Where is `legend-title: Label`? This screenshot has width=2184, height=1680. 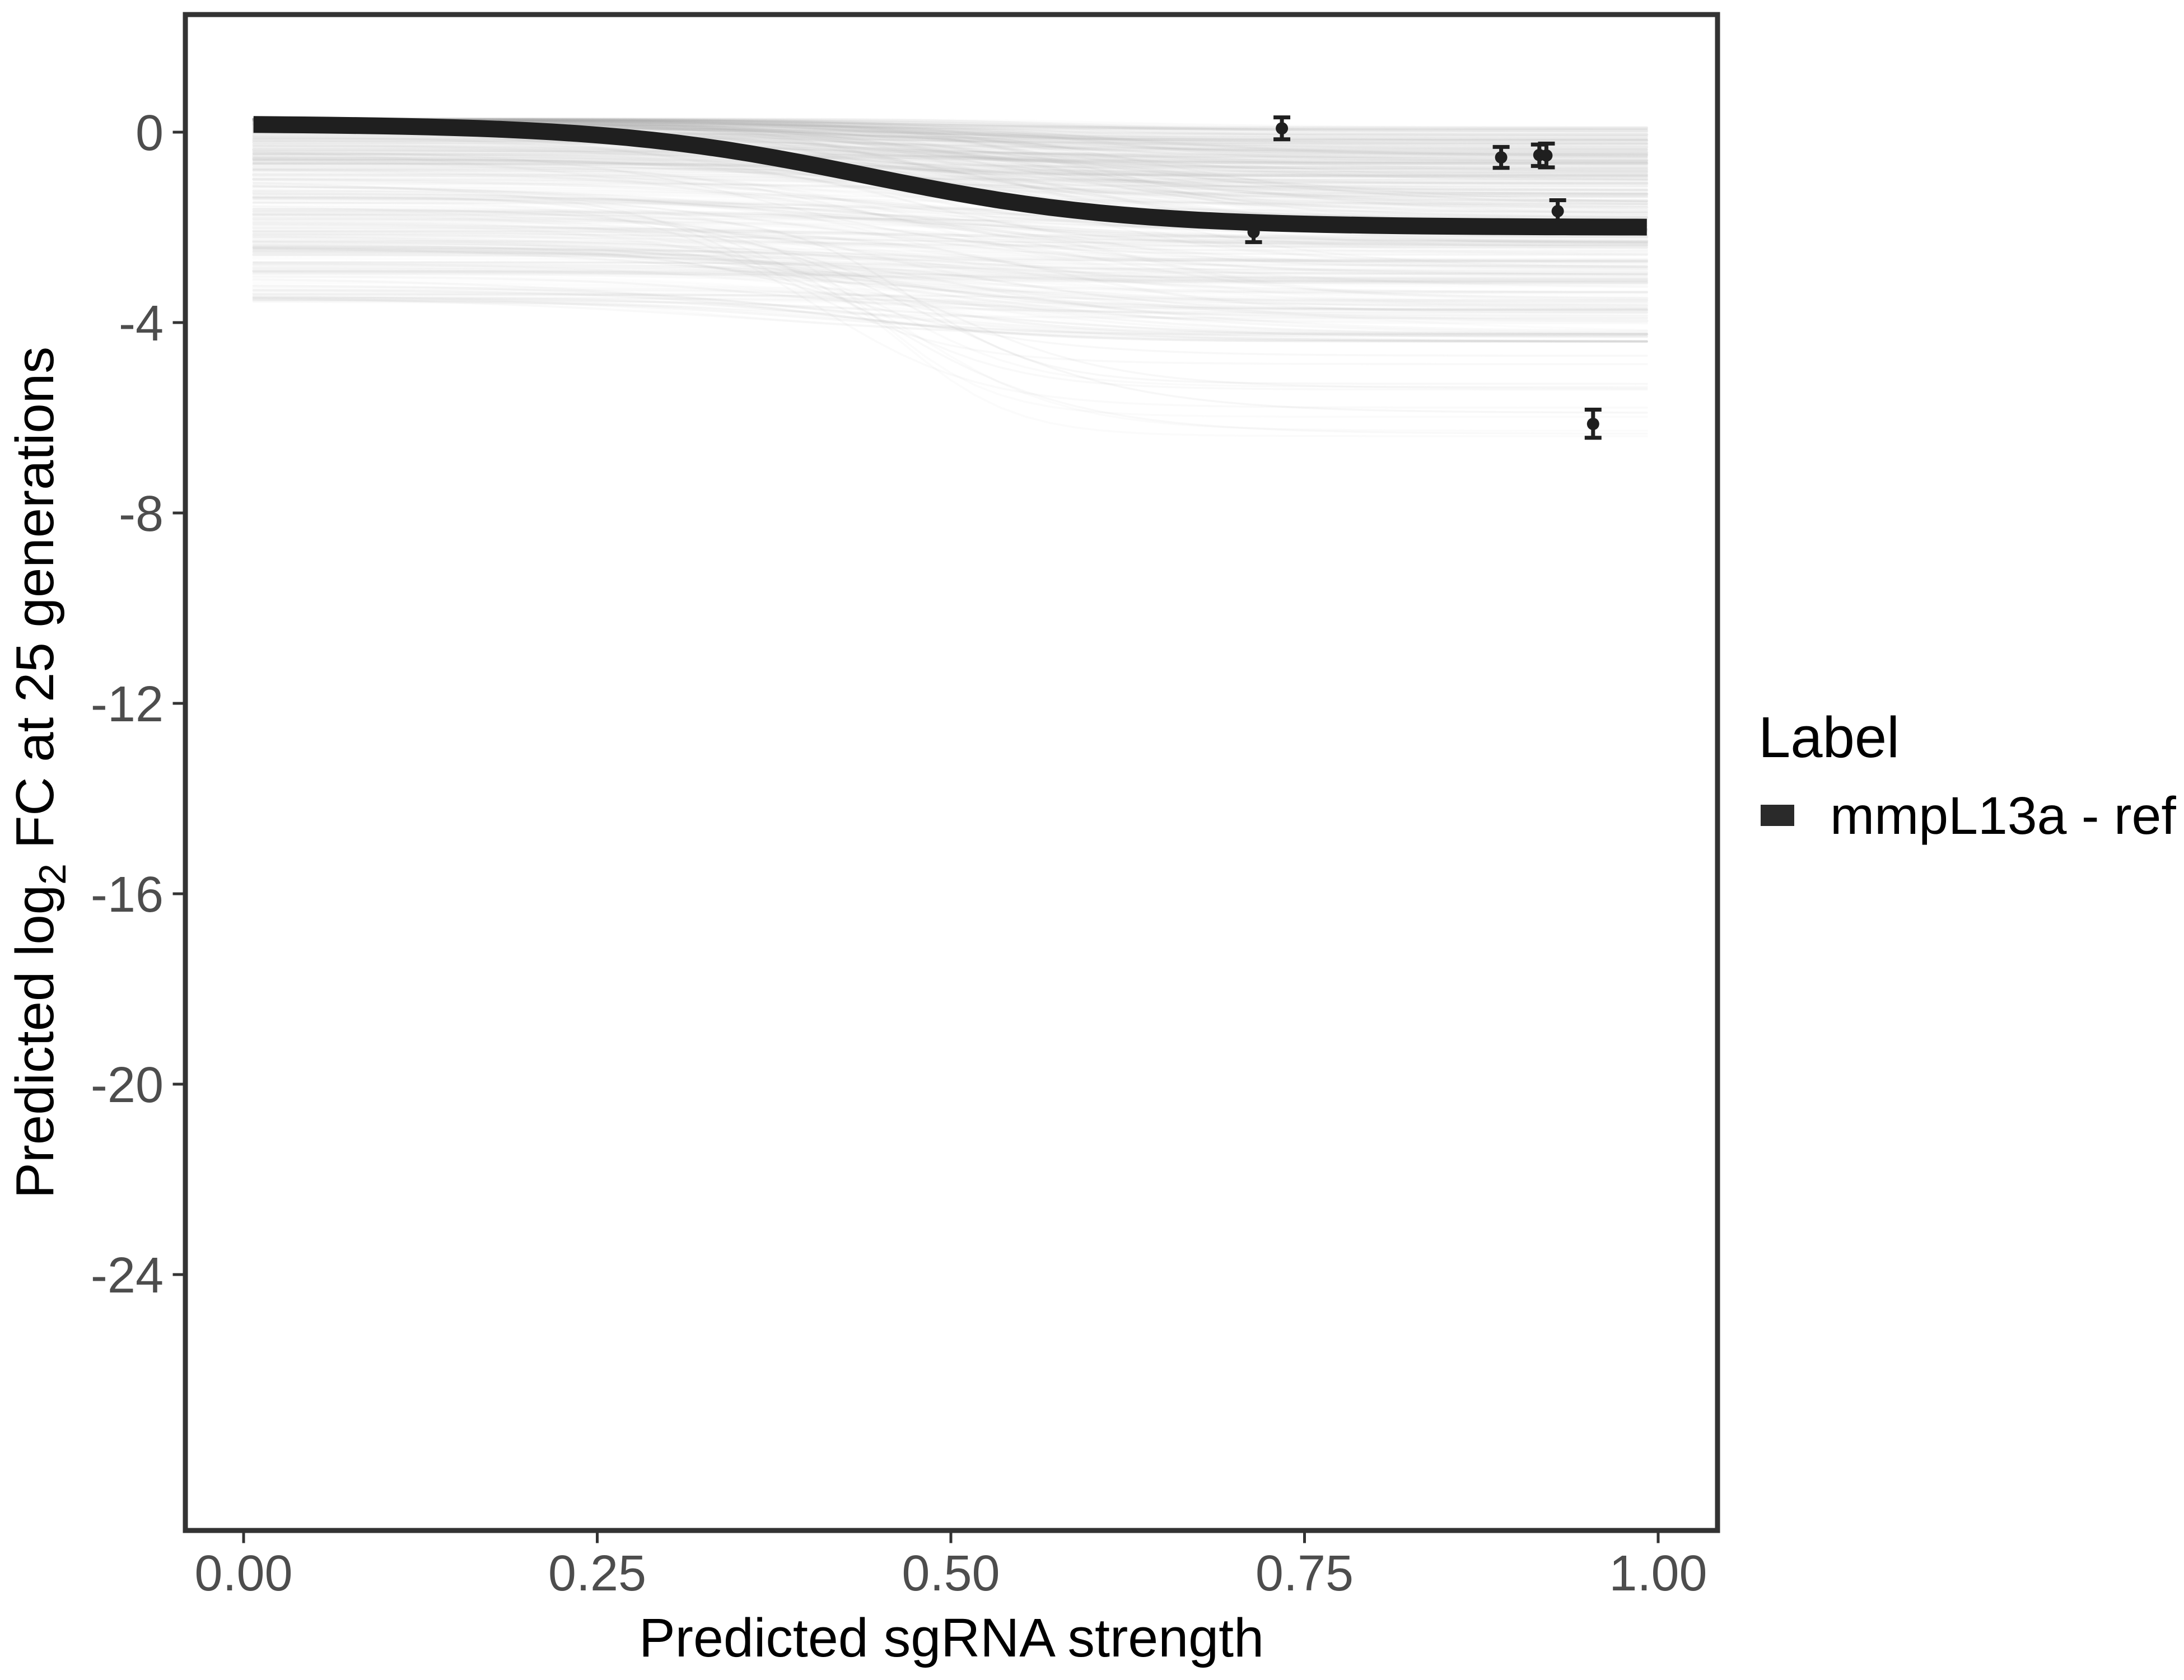
legend-title: Label is located at coordinates (1829, 737).